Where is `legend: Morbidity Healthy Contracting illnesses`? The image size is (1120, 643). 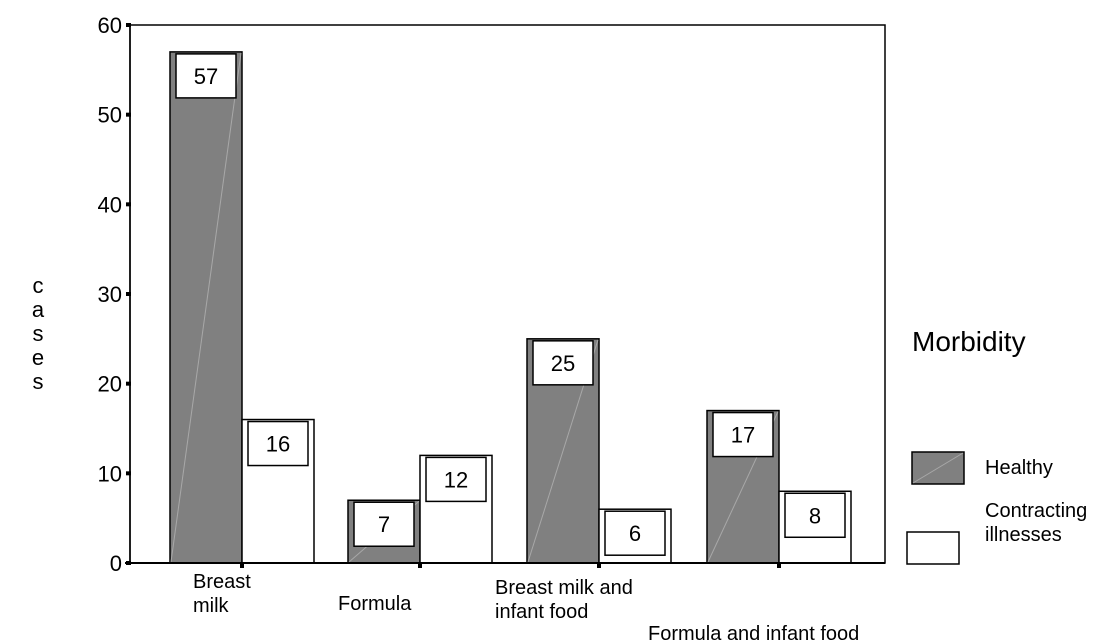 legend: Morbidity Healthy Contracting illnesses is located at coordinates (996, 445).